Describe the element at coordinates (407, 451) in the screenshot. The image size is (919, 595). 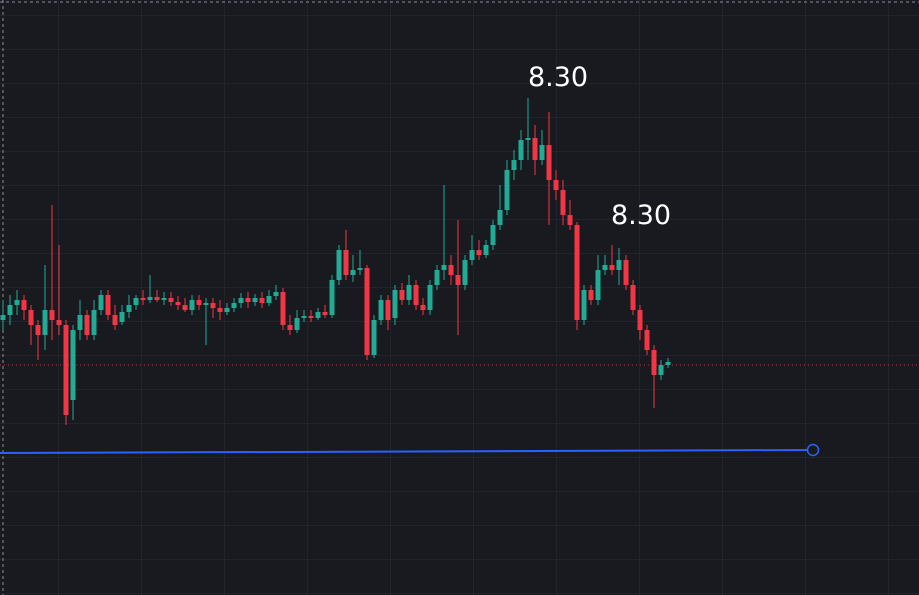
I see `trend-line` at that location.